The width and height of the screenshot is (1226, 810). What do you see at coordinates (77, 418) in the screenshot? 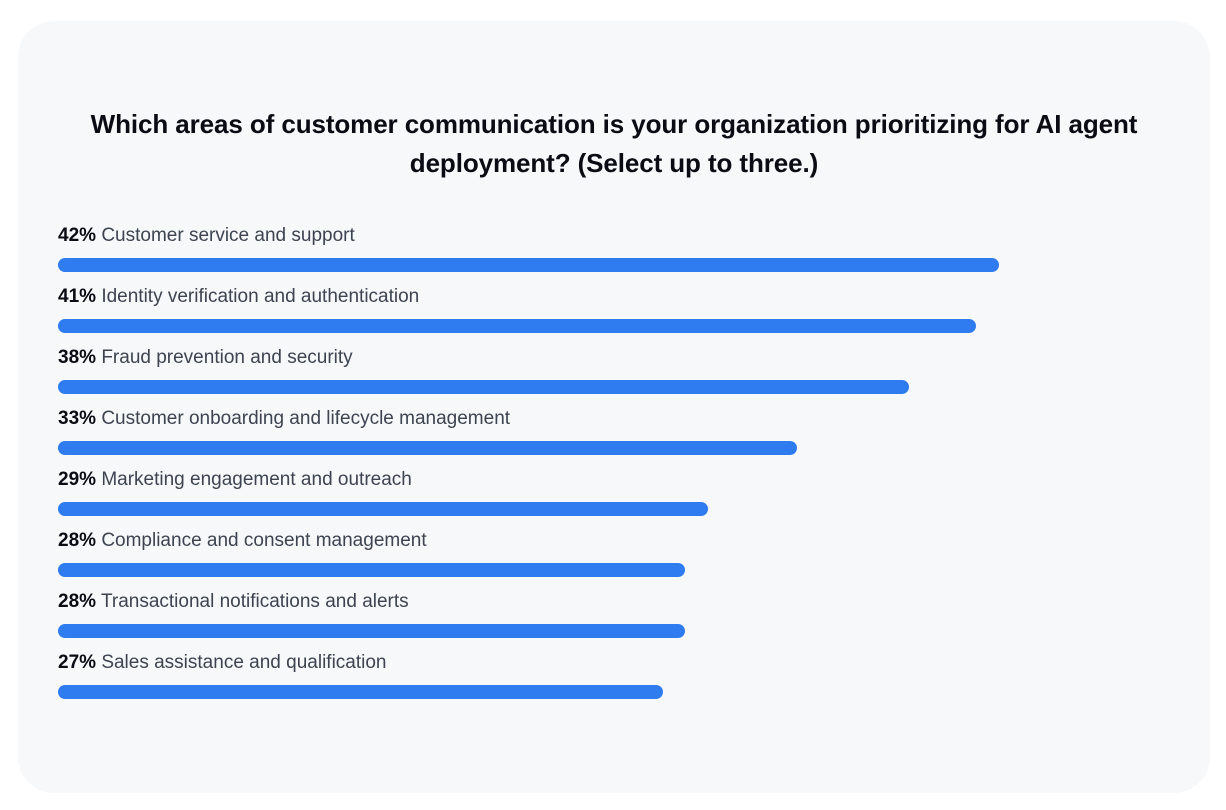
I see `data-label: 33%` at bounding box center [77, 418].